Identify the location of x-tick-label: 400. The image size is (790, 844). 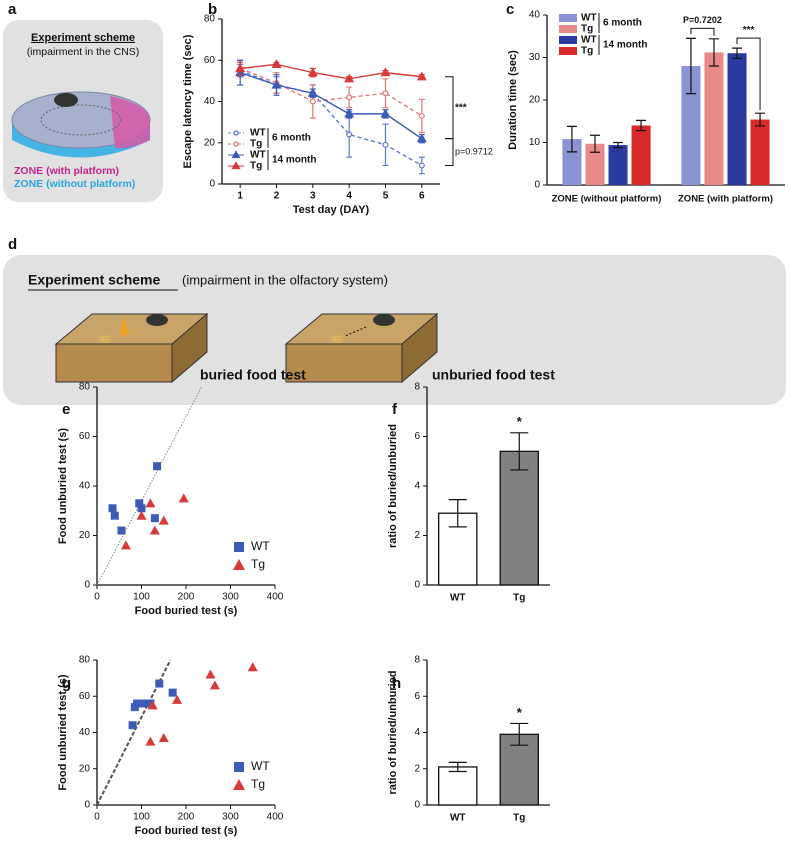
(275, 817).